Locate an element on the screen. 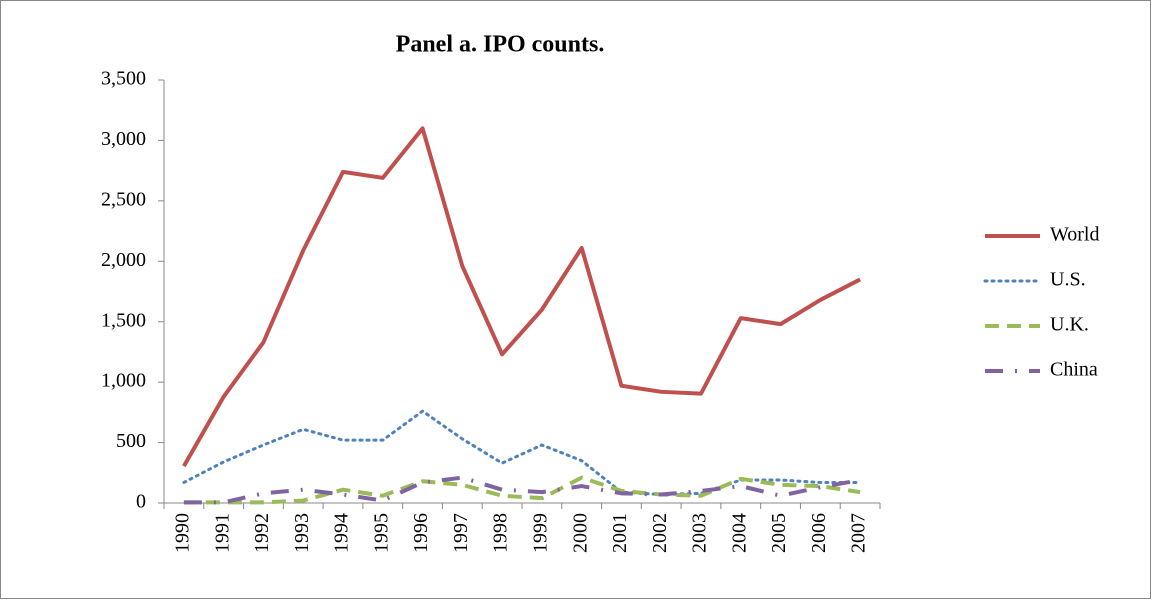 The image size is (1154, 601). legend-label: U.S. is located at coordinates (1068, 280).